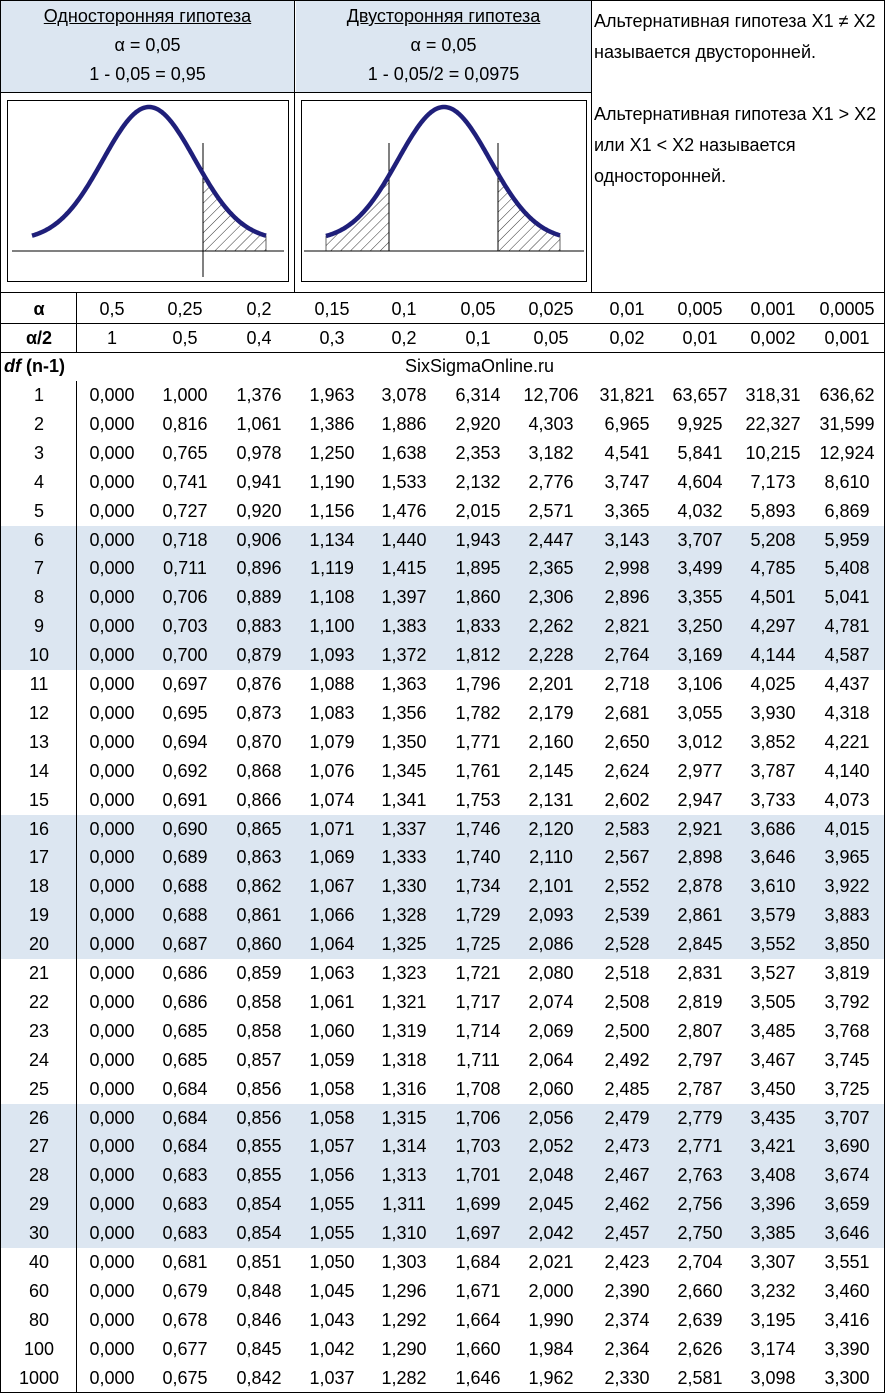 The width and height of the screenshot is (885, 1393). I want to click on table-cell: 1,066, so click(332, 915).